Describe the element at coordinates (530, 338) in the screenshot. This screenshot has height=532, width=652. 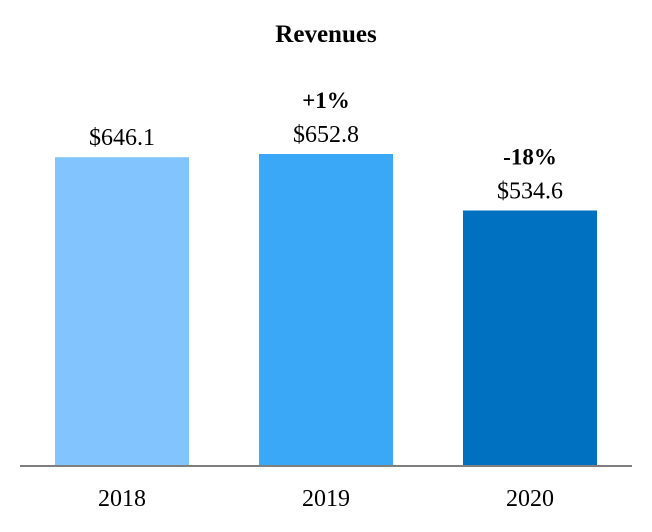
I see `bar-2020` at that location.